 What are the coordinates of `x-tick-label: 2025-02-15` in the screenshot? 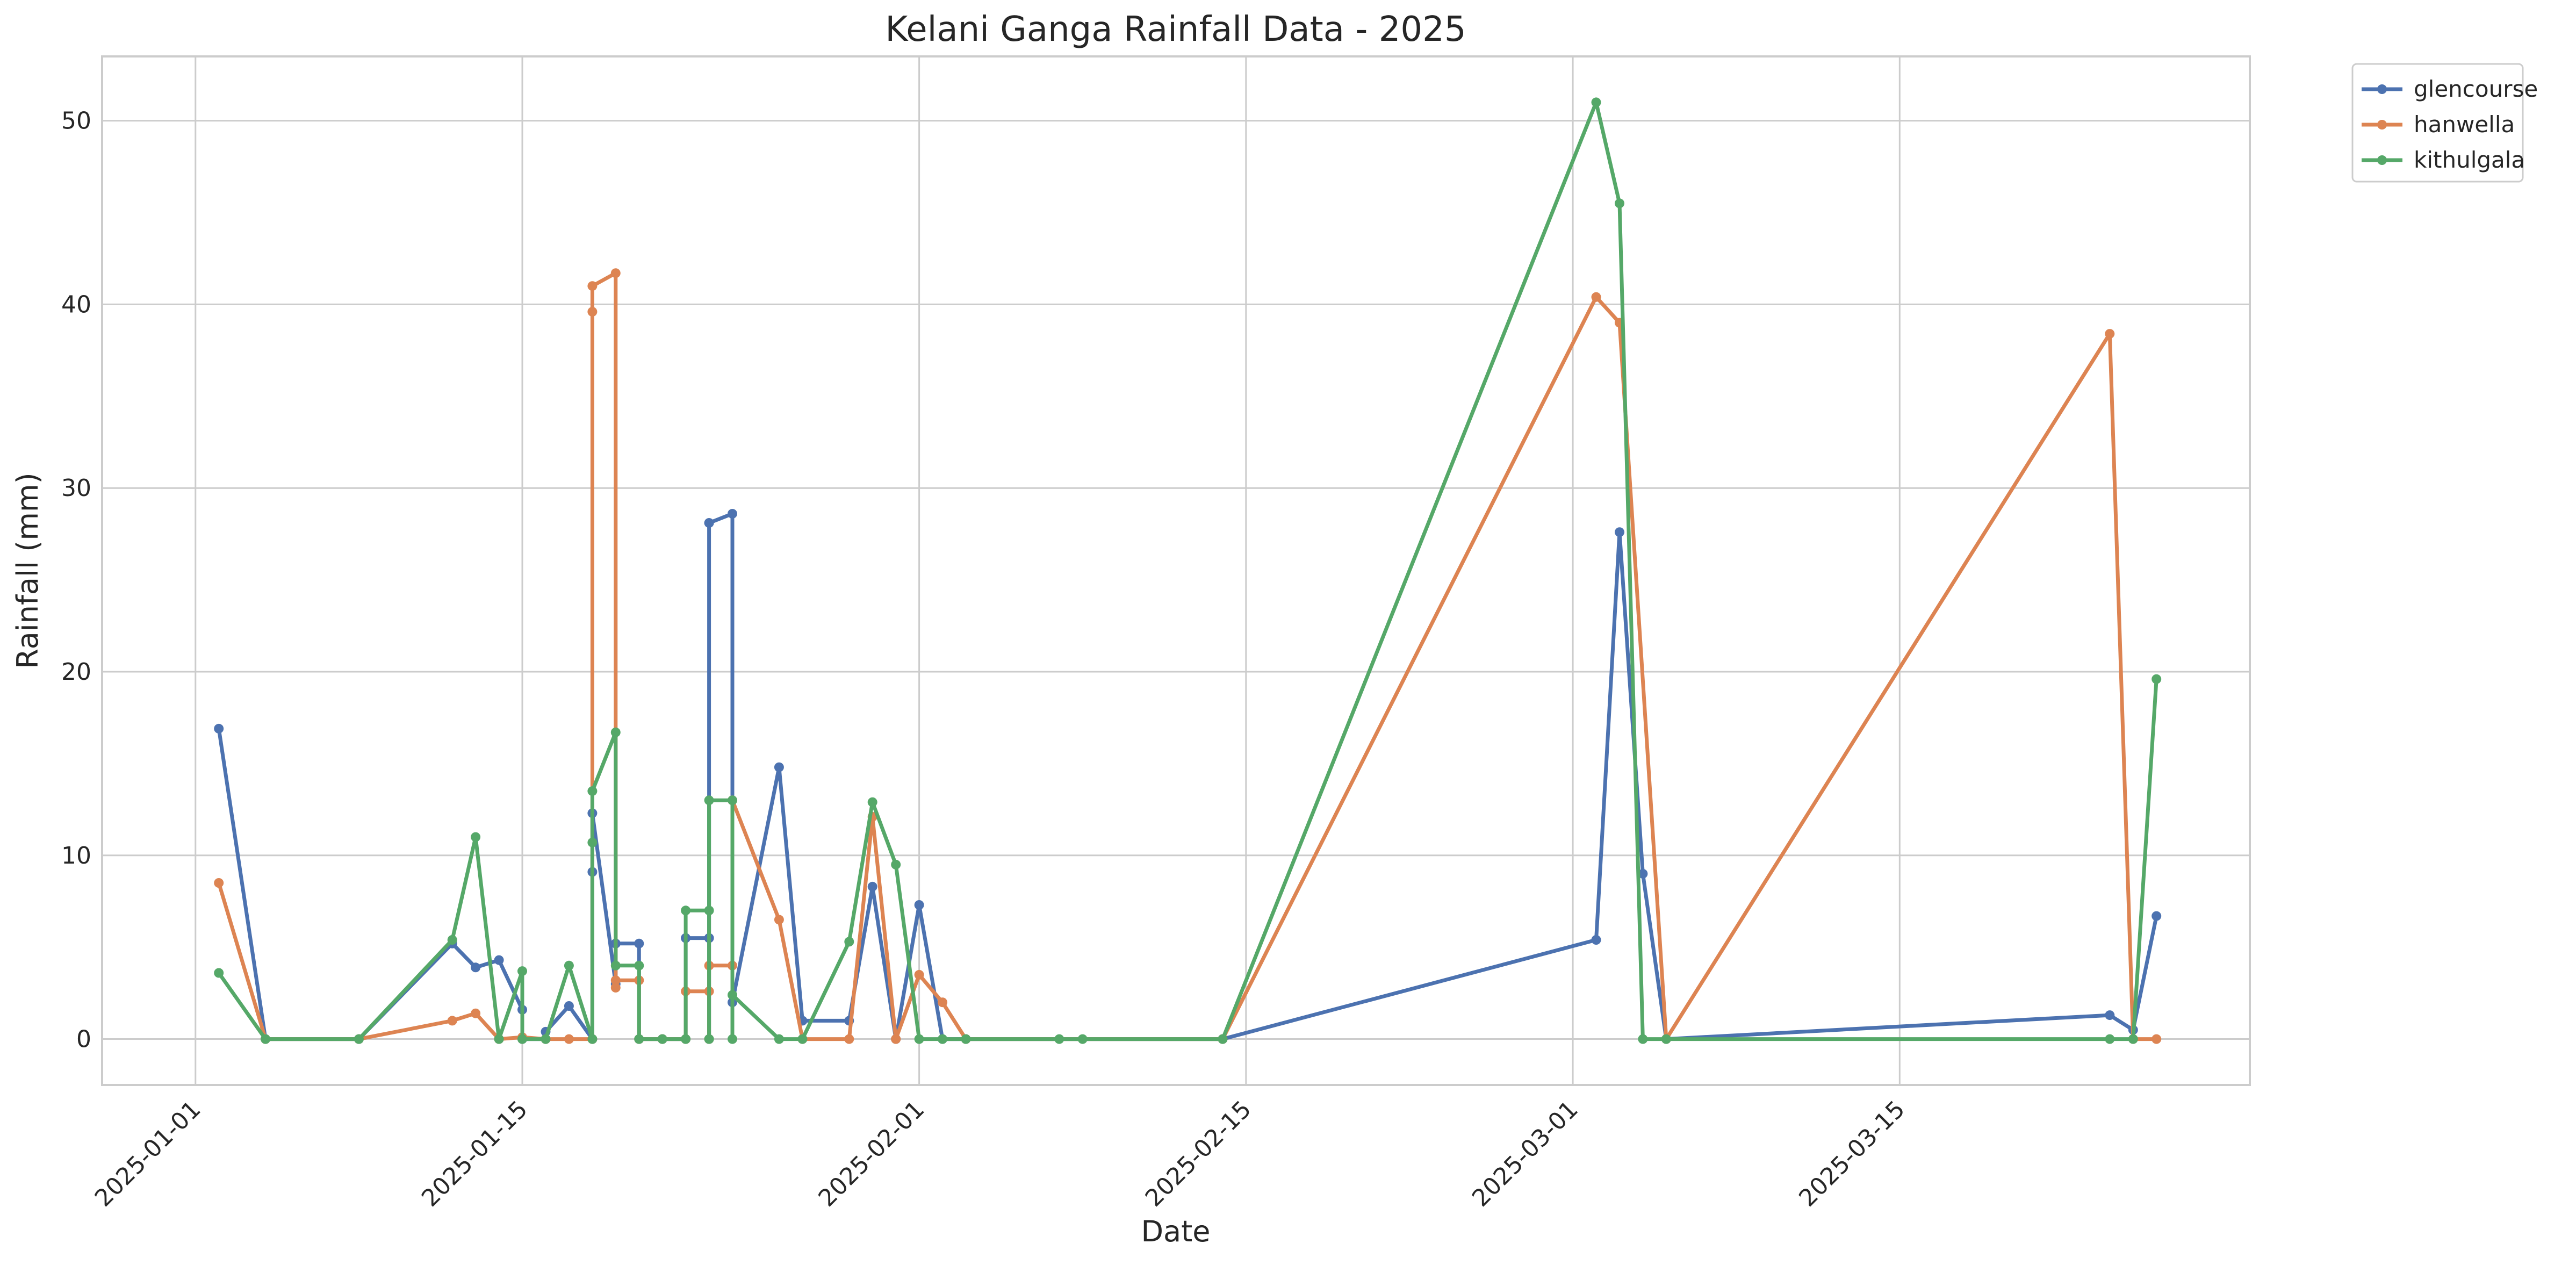 It's located at (1198, 1154).